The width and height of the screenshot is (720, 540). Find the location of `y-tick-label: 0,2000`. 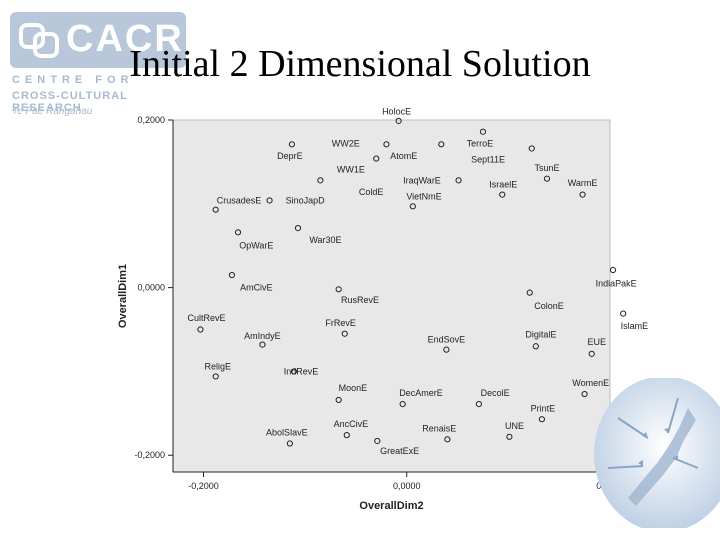

y-tick-label: 0,2000 is located at coordinates (151, 120).